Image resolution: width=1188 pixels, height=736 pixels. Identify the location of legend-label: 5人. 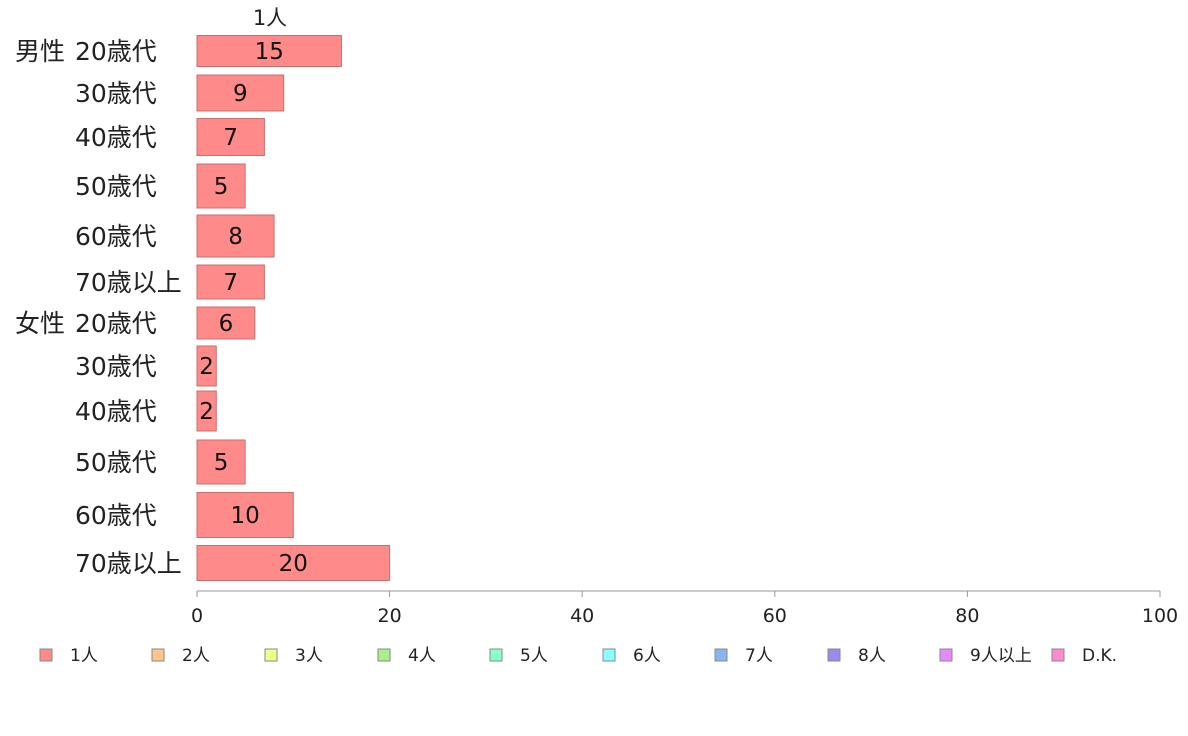
(534, 656).